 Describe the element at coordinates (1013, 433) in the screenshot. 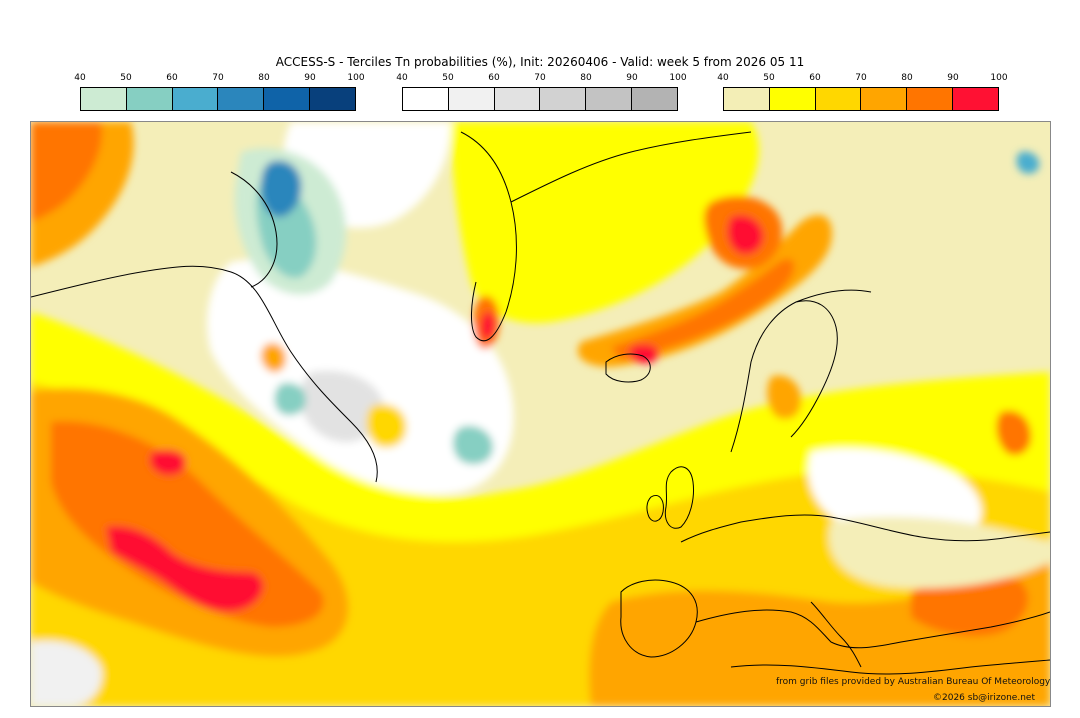

I see `field-orange-blacksea` at that location.